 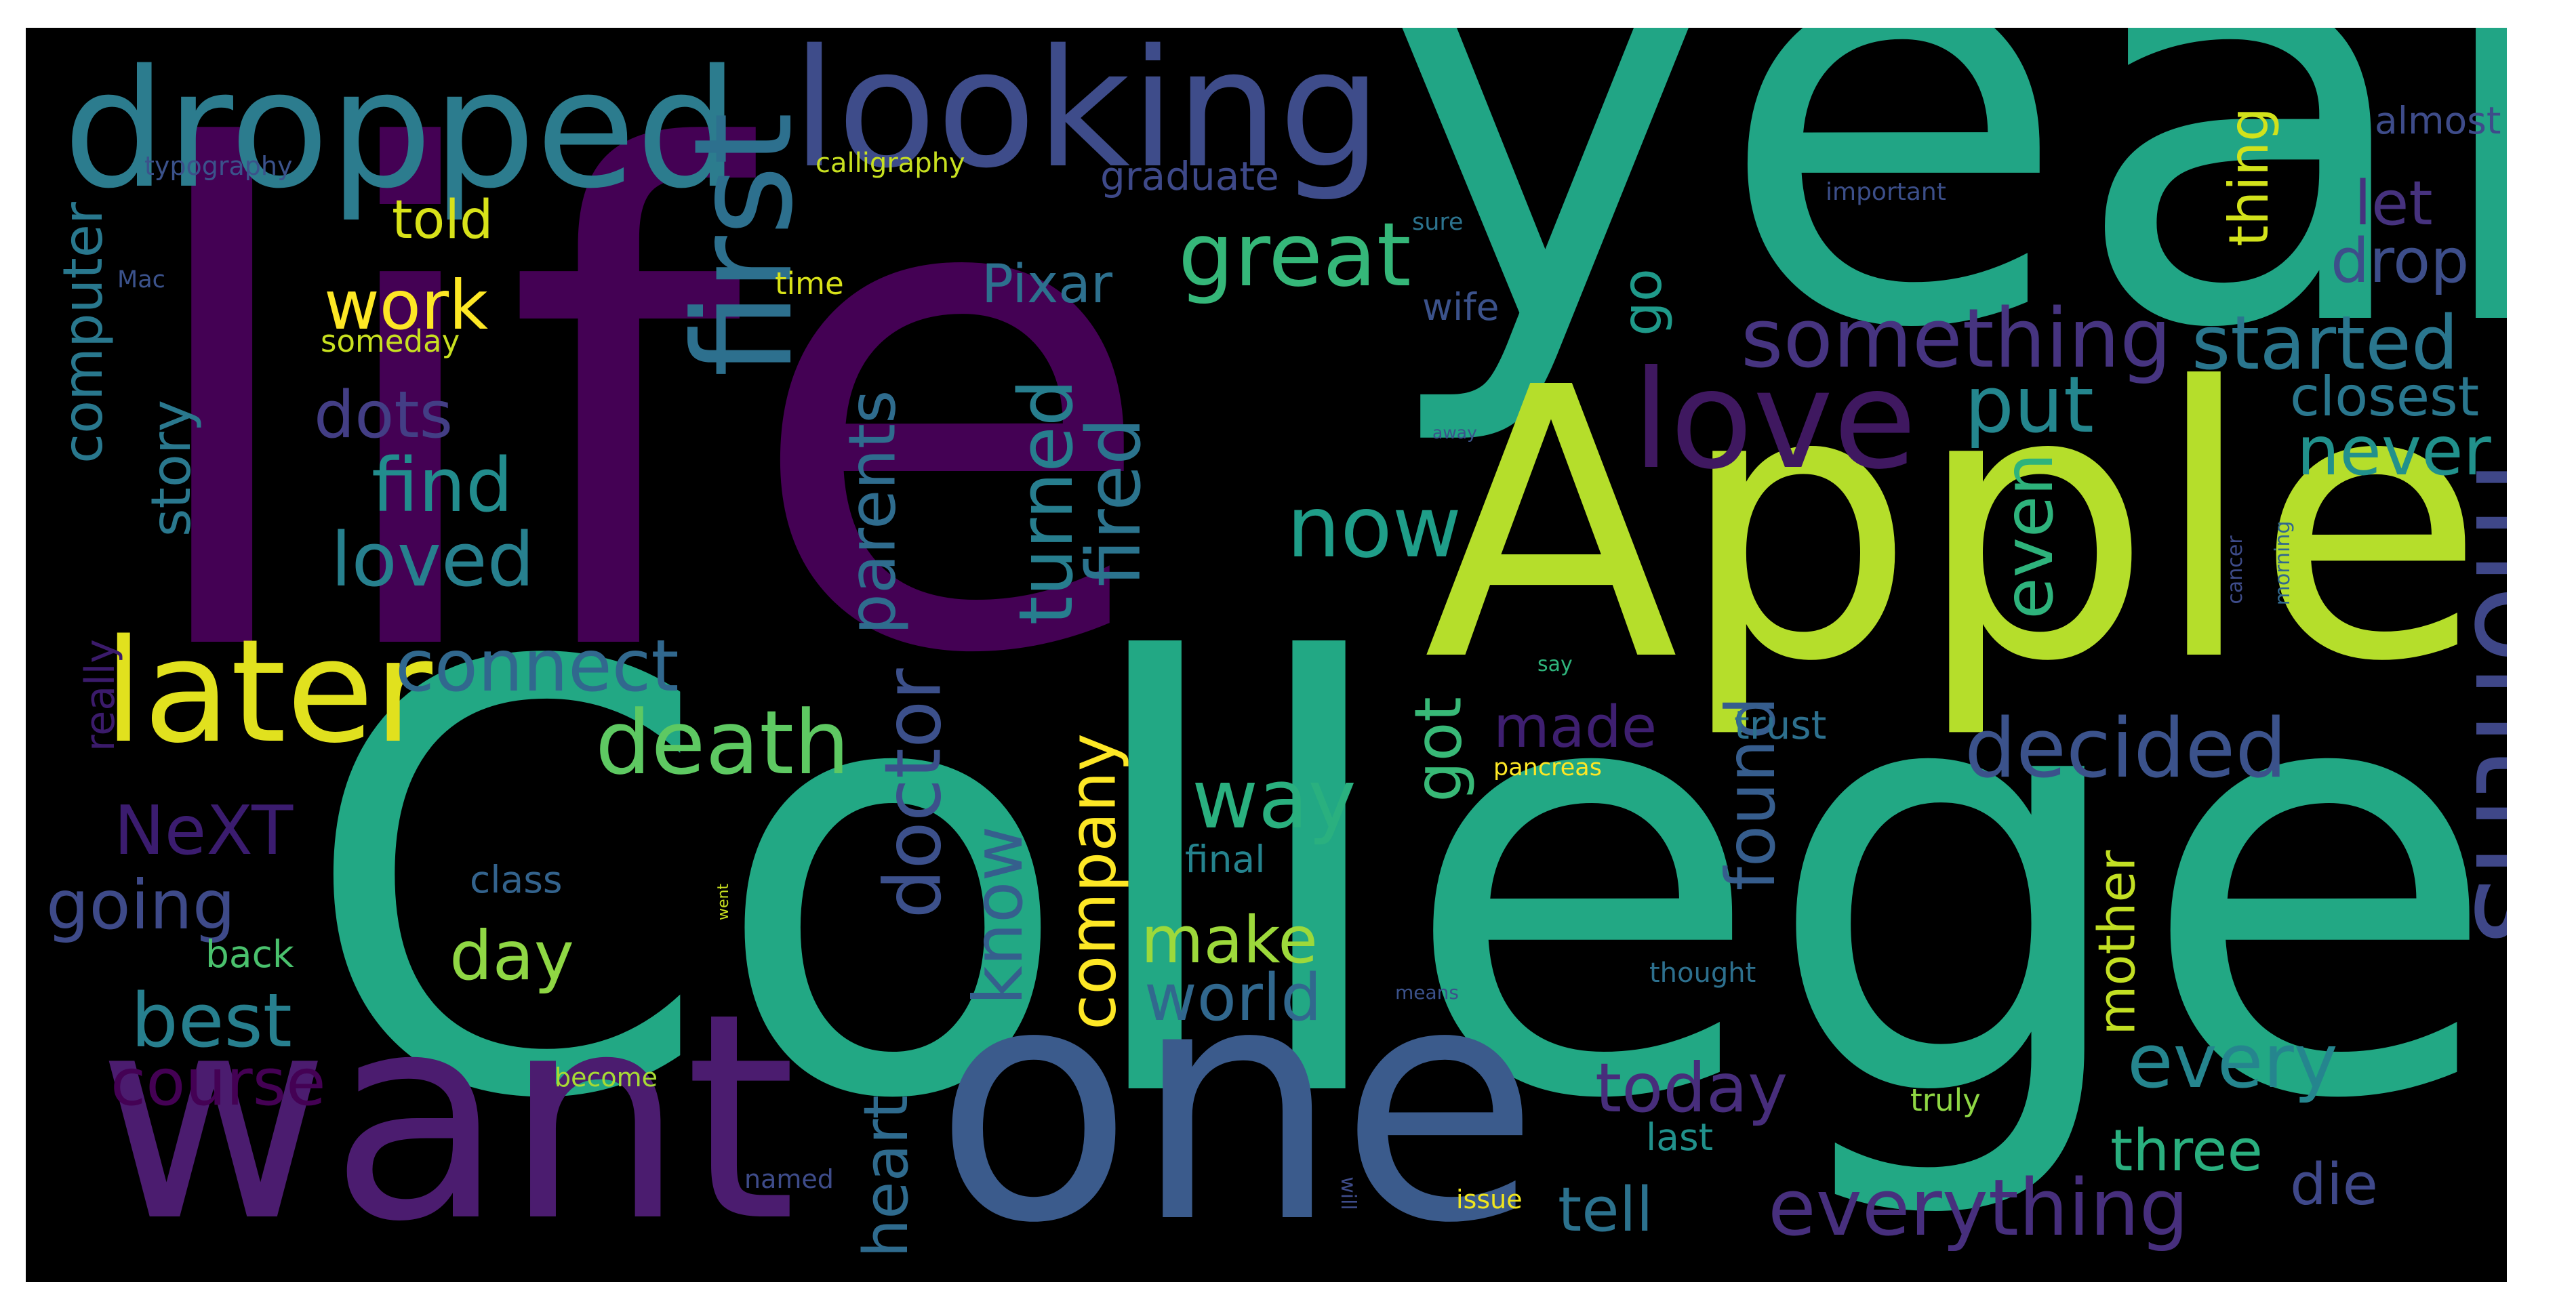 What do you see at coordinates (1489, 1199) in the screenshot?
I see `word-issue: issue` at bounding box center [1489, 1199].